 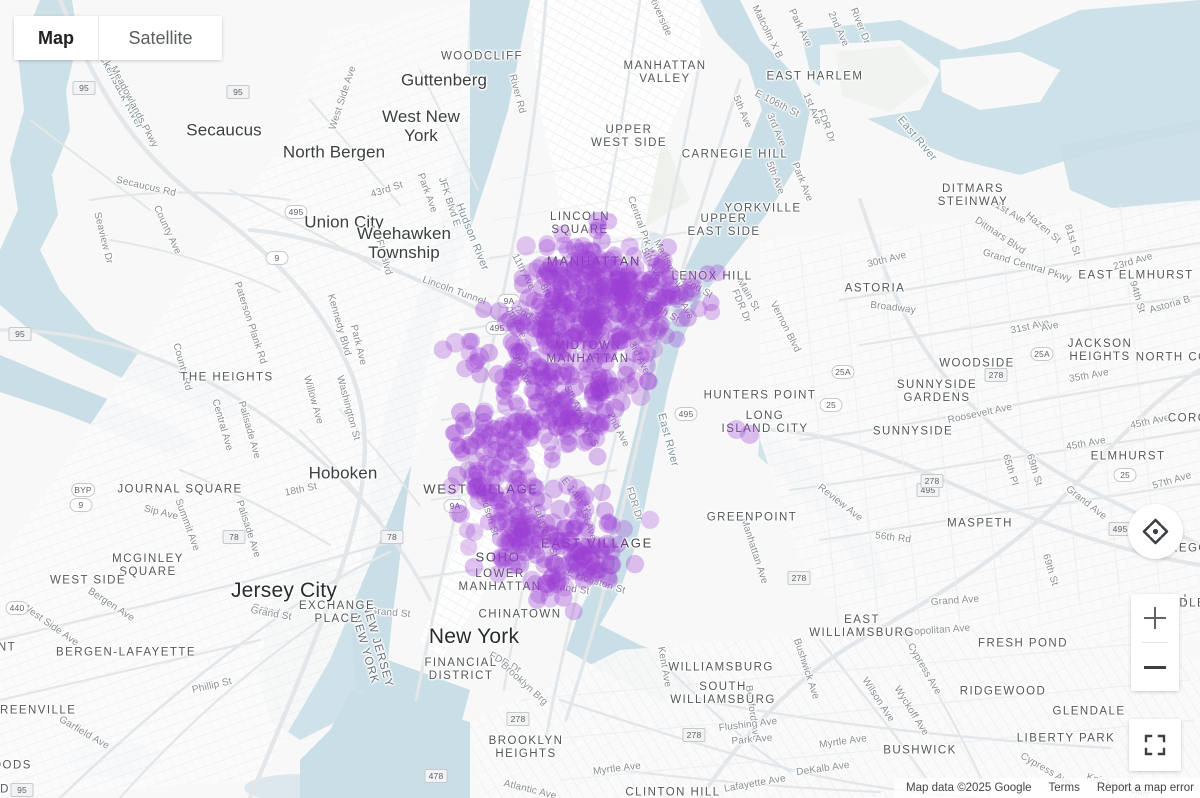 I want to click on plus-icon, so click(x=1155, y=618).